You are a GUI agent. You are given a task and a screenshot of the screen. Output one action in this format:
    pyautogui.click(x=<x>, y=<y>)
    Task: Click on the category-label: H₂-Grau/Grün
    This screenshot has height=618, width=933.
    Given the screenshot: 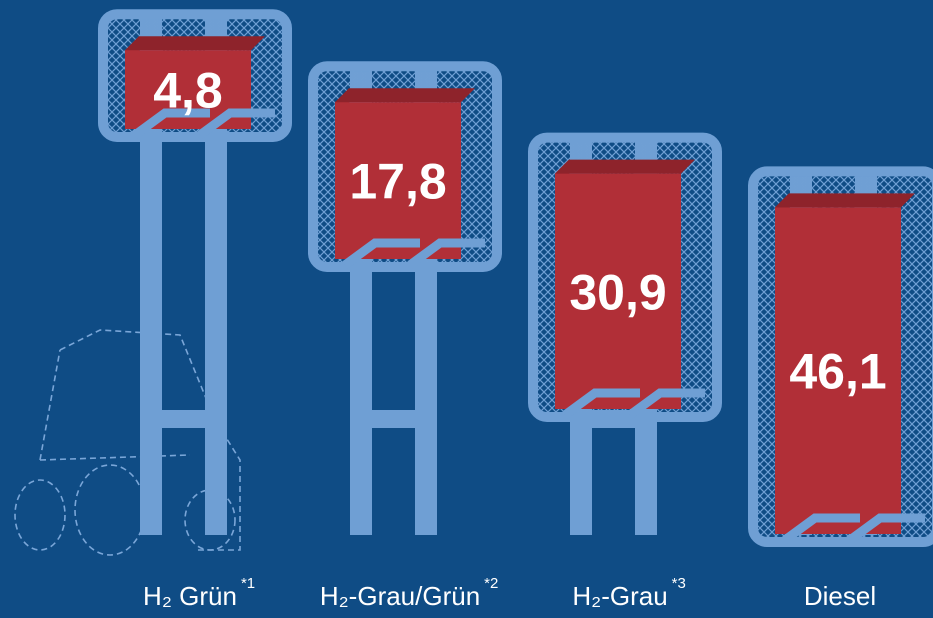 What is the action you would take?
    pyautogui.click(x=400, y=596)
    